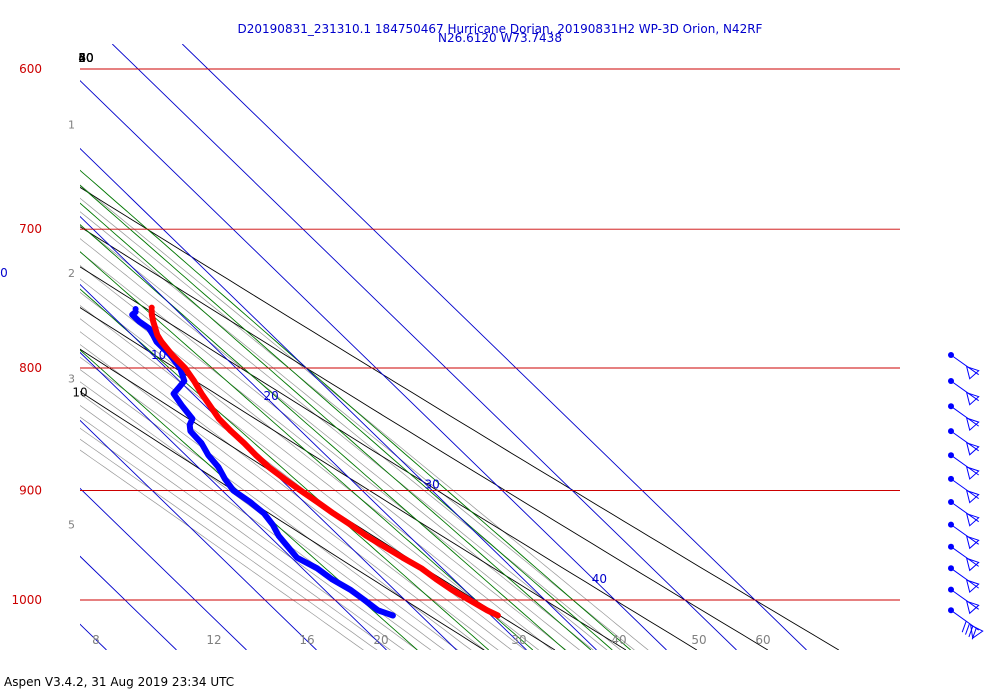 This screenshot has width=1000, height=700. I want to click on dry-adiabat-label: 20, so click(85, 58).